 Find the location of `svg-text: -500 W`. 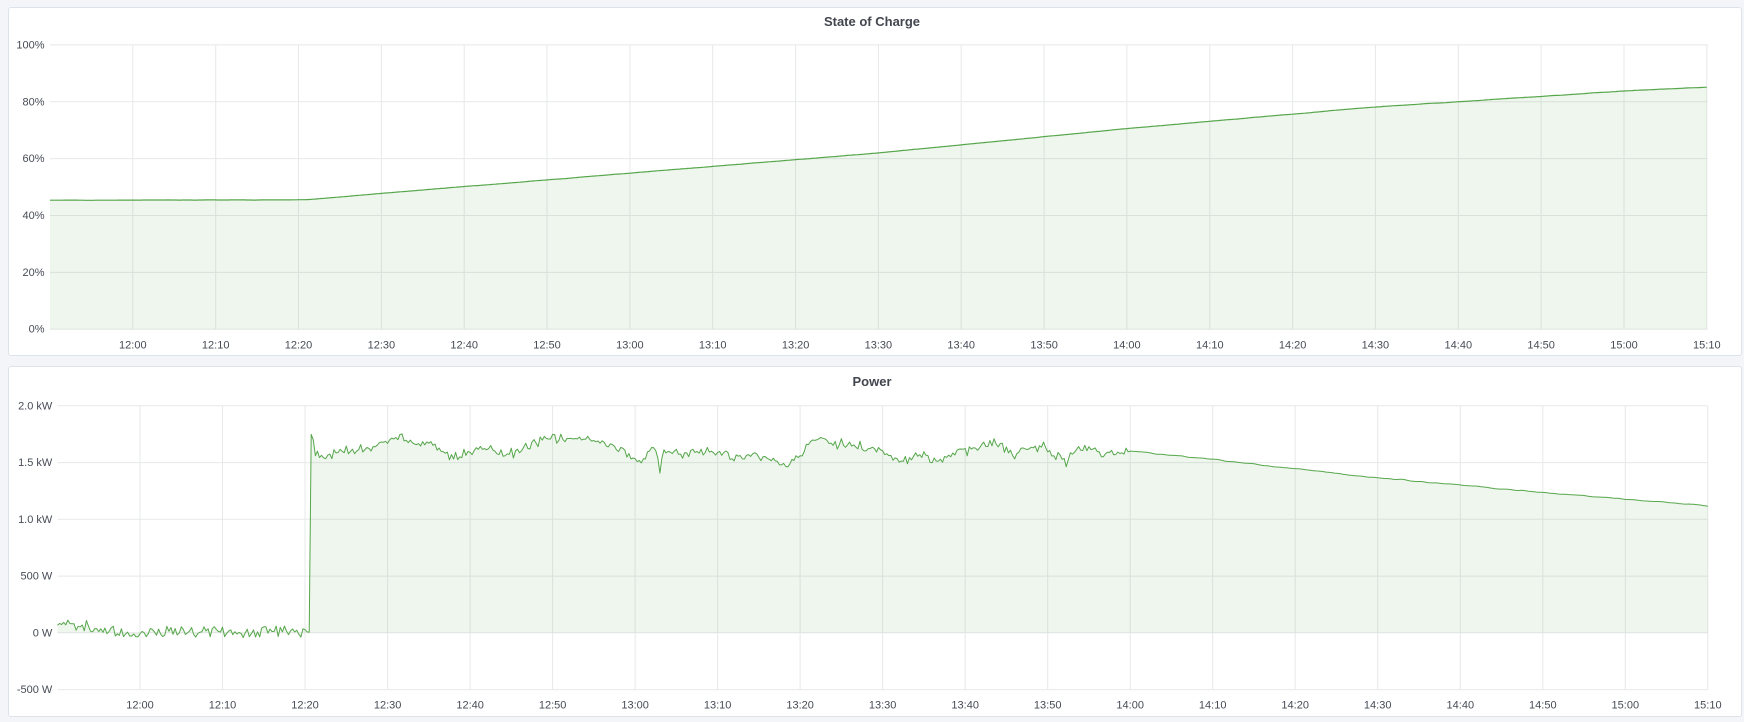

svg-text: -500 W is located at coordinates (35, 690).